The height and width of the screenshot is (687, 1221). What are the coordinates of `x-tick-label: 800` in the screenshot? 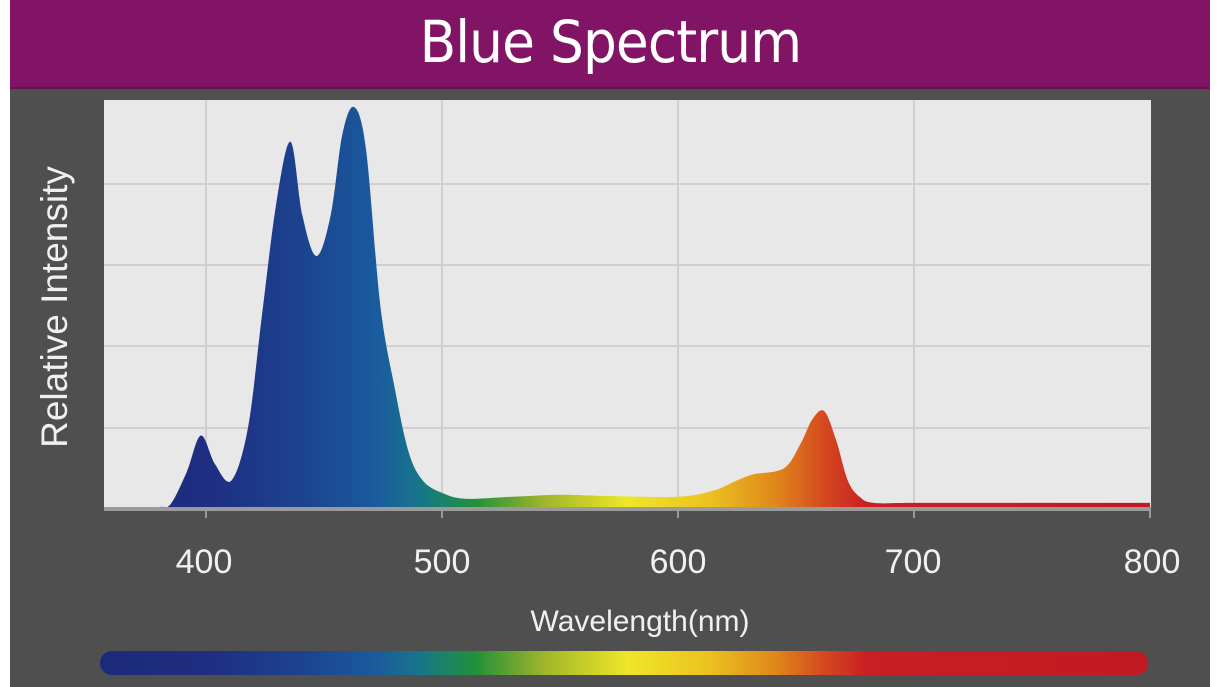 It's located at (1152, 562).